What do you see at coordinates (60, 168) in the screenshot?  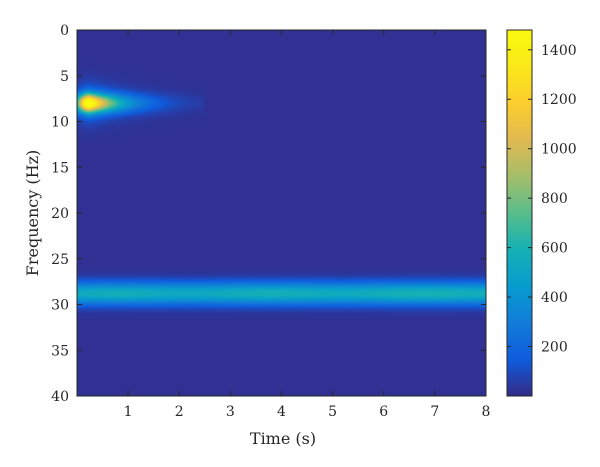 I see `y-tick-label: 15` at bounding box center [60, 168].